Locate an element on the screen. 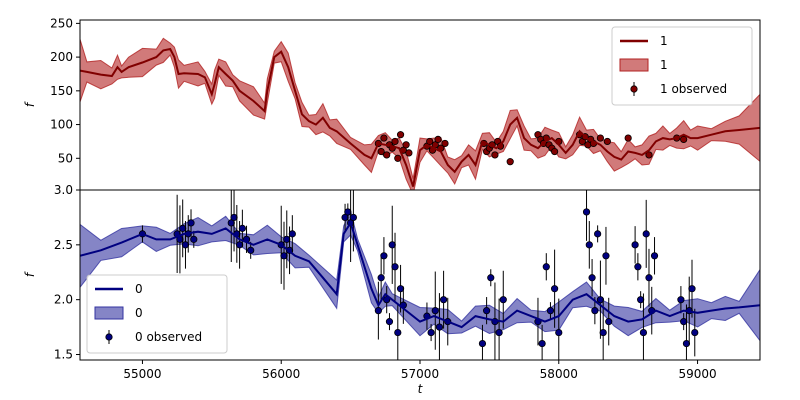  bottom-xtick-label: 59000 is located at coordinates (697, 374).